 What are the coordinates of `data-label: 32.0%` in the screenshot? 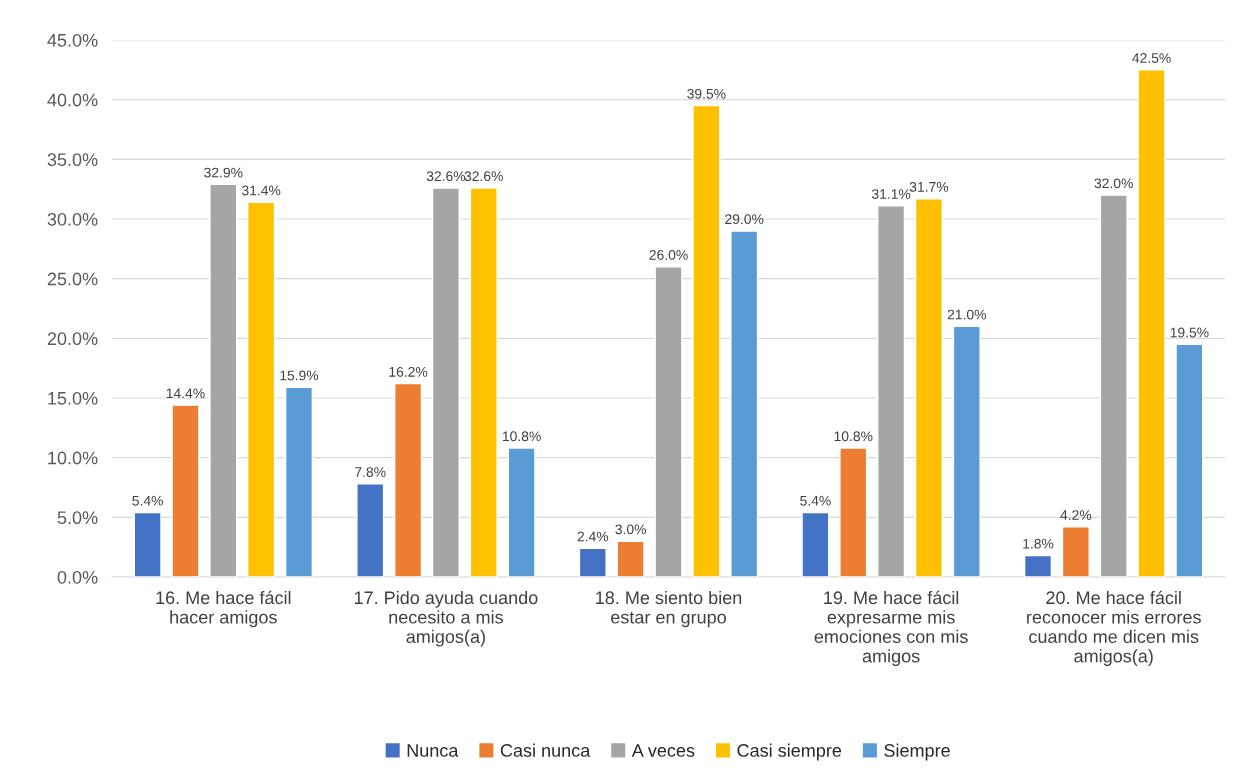 It's located at (1113, 183).